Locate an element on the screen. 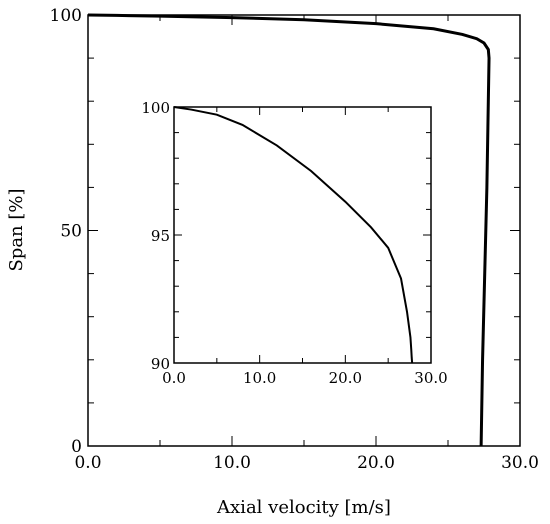 This screenshot has height=524, width=550. x-axis-label: Axial velocity [m/s] is located at coordinates (303, 507).